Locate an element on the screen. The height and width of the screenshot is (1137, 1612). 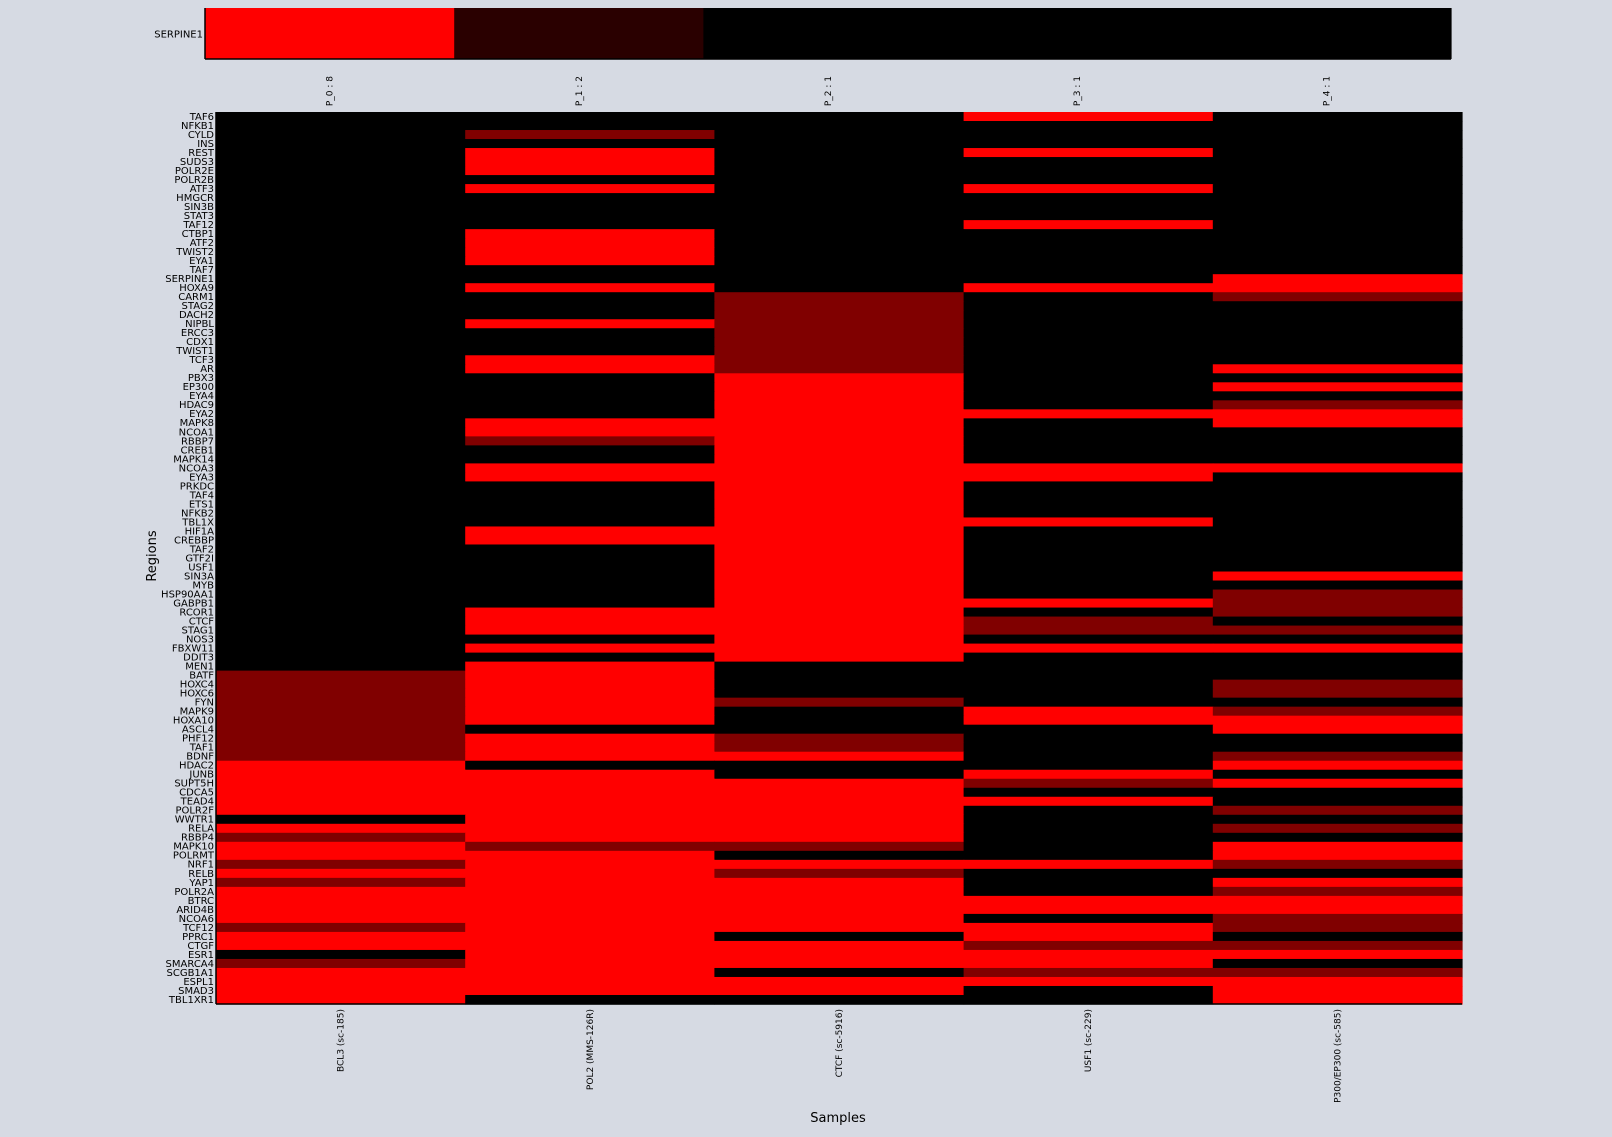
column-label: BCL3 (sc-185) is located at coordinates (342, 1040).